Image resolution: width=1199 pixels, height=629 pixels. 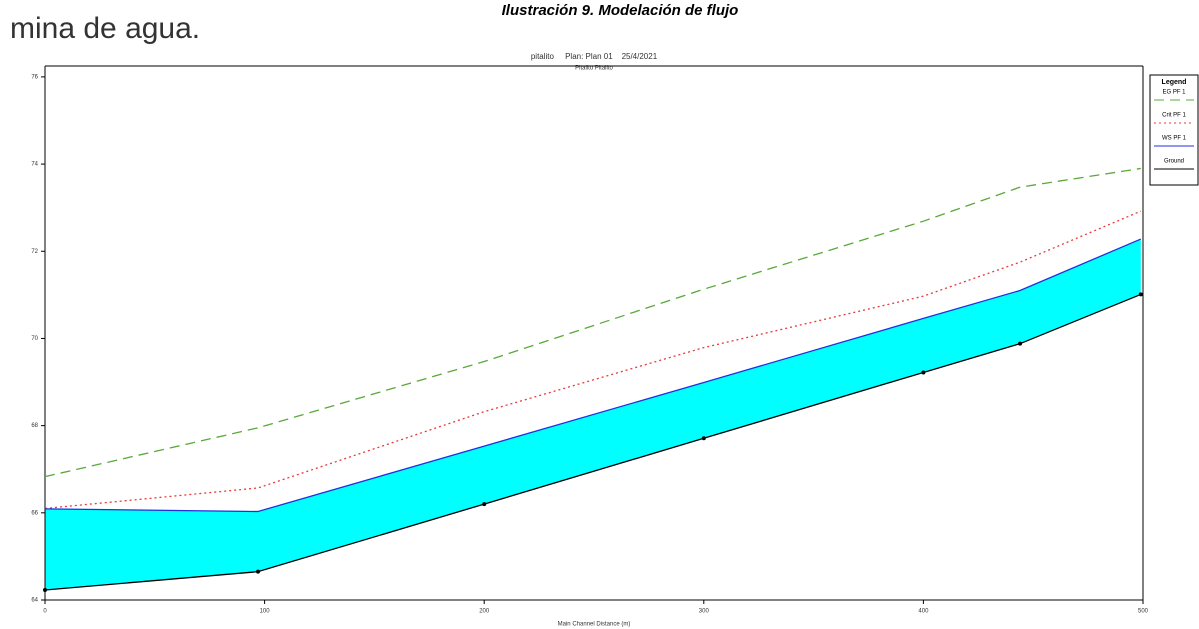 What do you see at coordinates (34, 165) in the screenshot?
I see `y-tick-label: 74` at bounding box center [34, 165].